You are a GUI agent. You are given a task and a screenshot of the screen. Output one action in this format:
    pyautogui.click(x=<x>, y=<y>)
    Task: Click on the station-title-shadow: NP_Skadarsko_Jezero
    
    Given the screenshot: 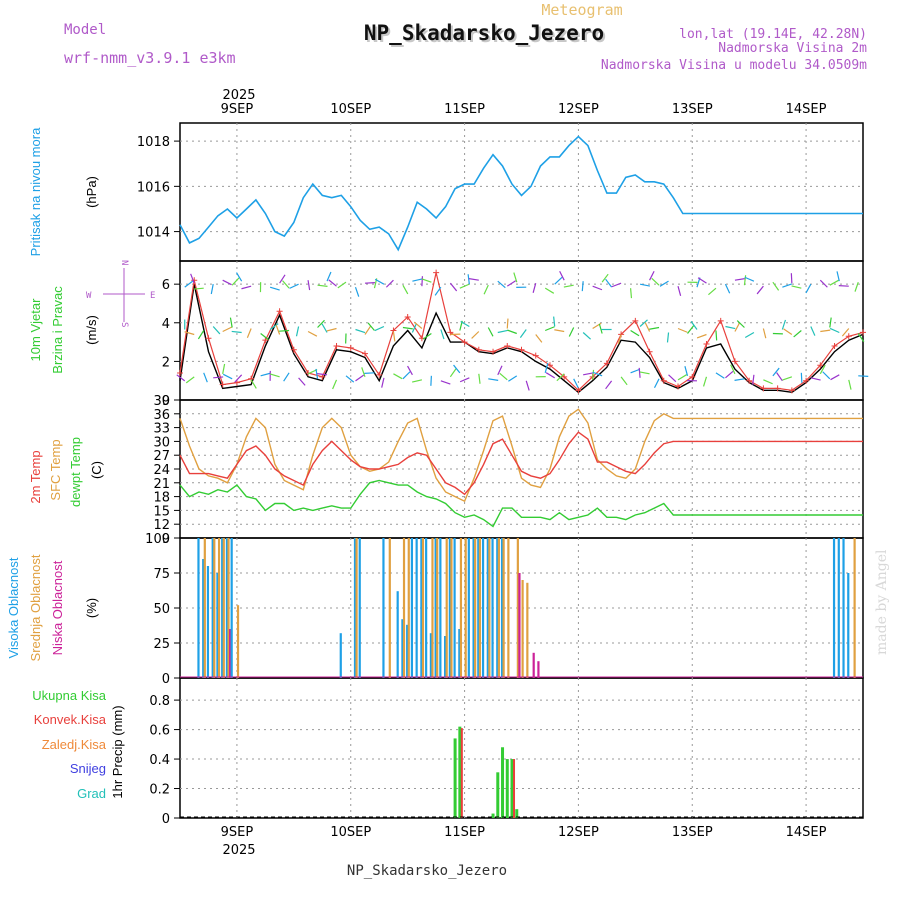 What is the action you would take?
    pyautogui.click(x=486, y=35)
    